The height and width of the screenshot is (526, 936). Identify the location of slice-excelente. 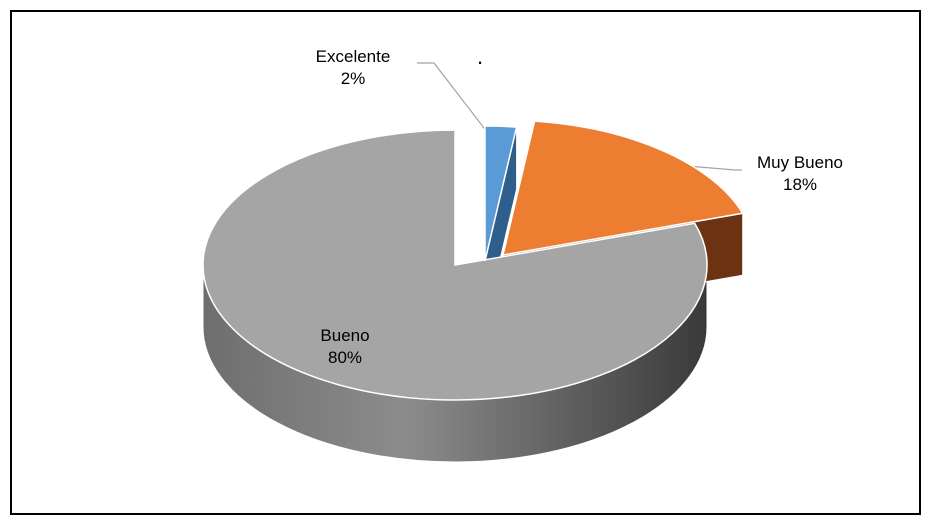
(501, 193).